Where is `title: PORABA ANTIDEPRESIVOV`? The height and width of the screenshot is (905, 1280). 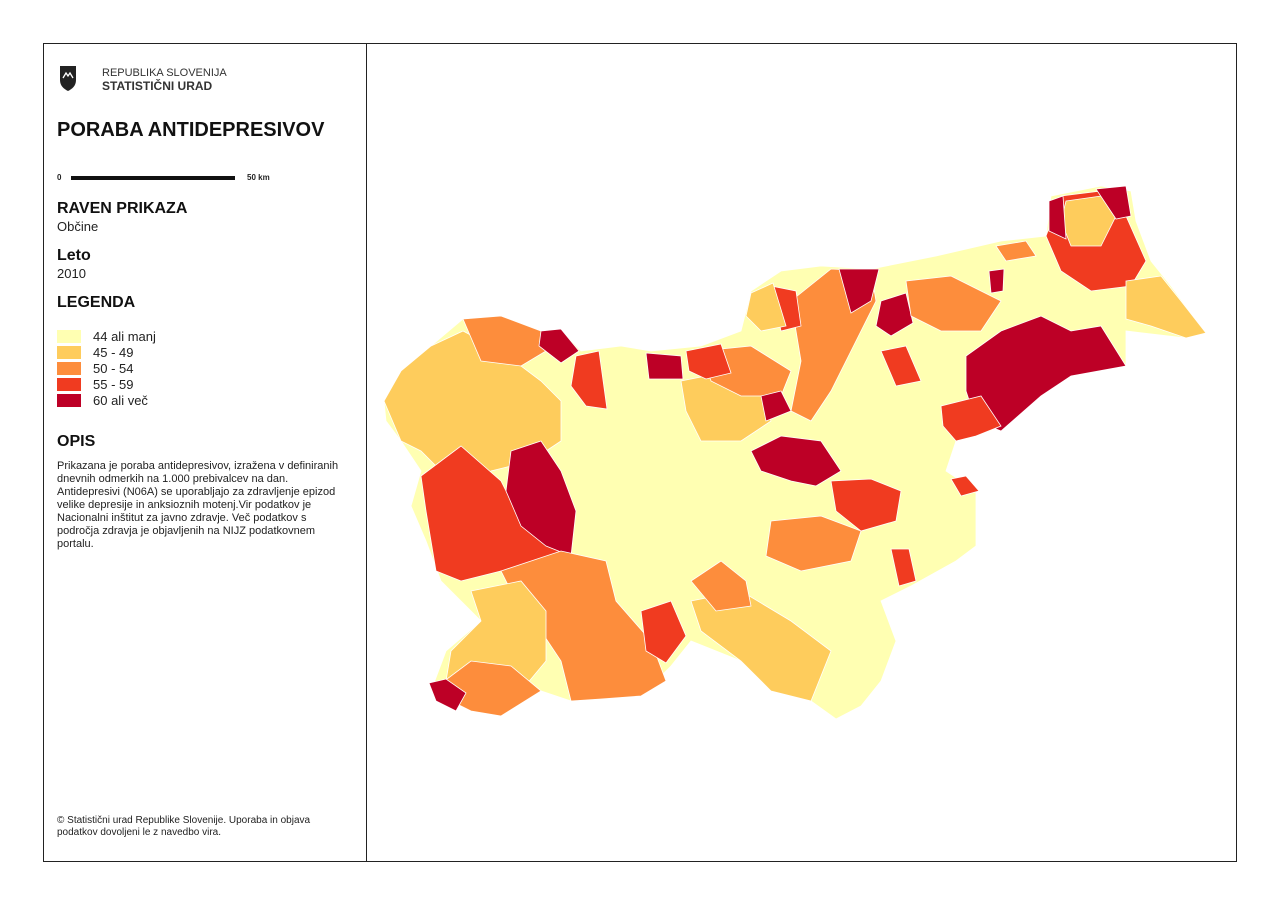 title: PORABA ANTIDEPRESIVOV is located at coordinates (191, 130).